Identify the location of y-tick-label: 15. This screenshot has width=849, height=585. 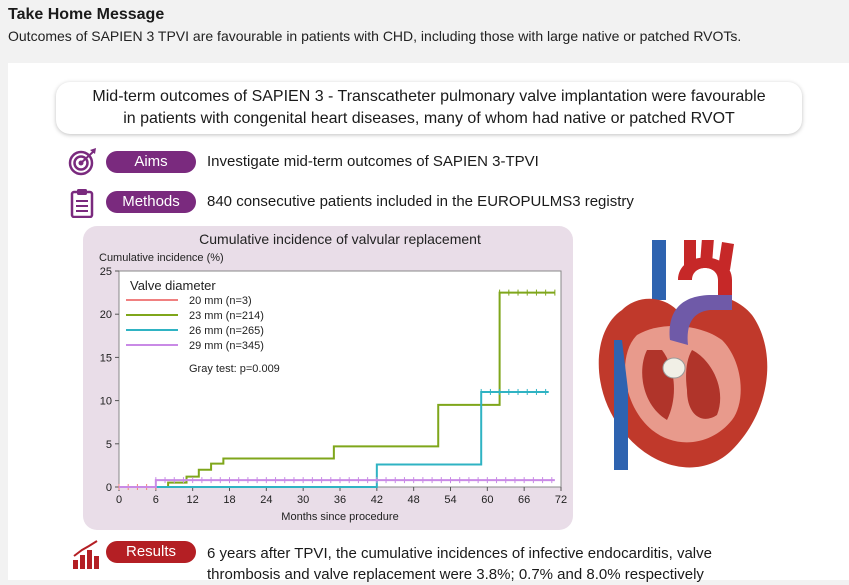
(106, 358).